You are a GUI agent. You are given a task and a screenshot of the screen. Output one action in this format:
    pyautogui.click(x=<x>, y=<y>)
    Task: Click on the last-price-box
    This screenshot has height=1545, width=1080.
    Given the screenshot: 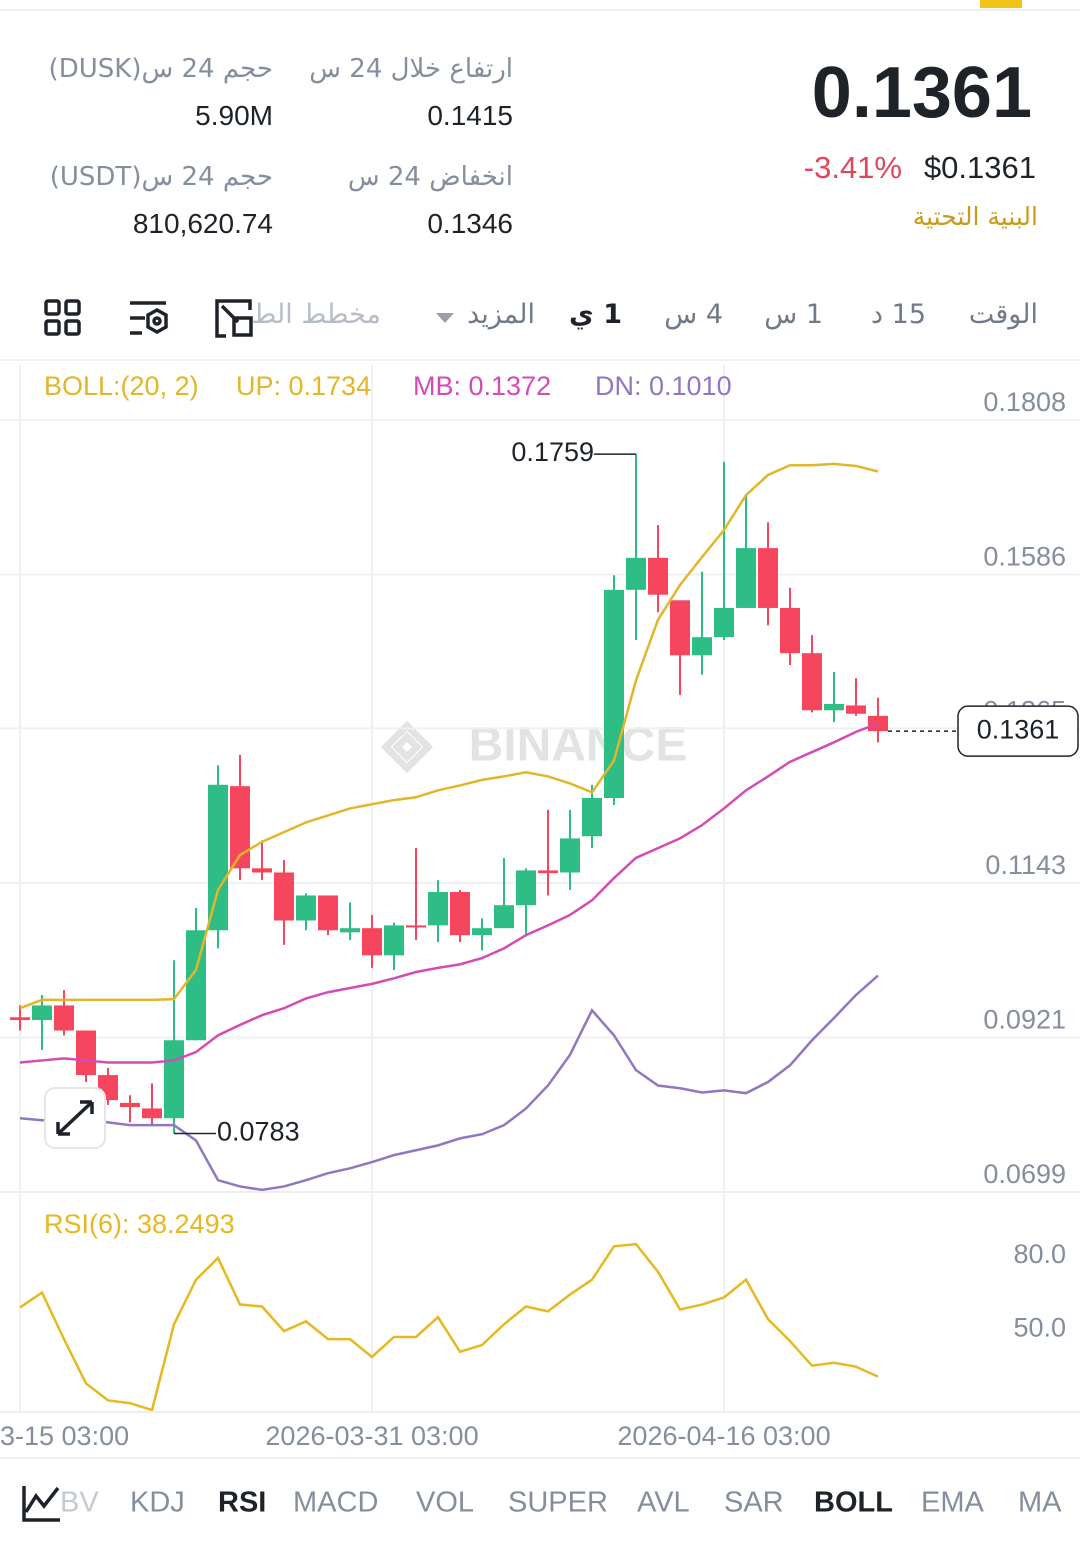 What is the action you would take?
    pyautogui.click(x=1018, y=731)
    